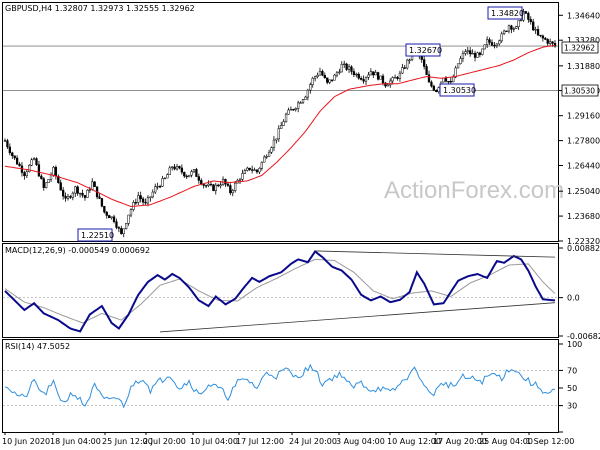 This screenshot has width=600, height=450. Describe the element at coordinates (583, 191) in the screenshot. I see `price-tick-label: 1.25040` at that location.